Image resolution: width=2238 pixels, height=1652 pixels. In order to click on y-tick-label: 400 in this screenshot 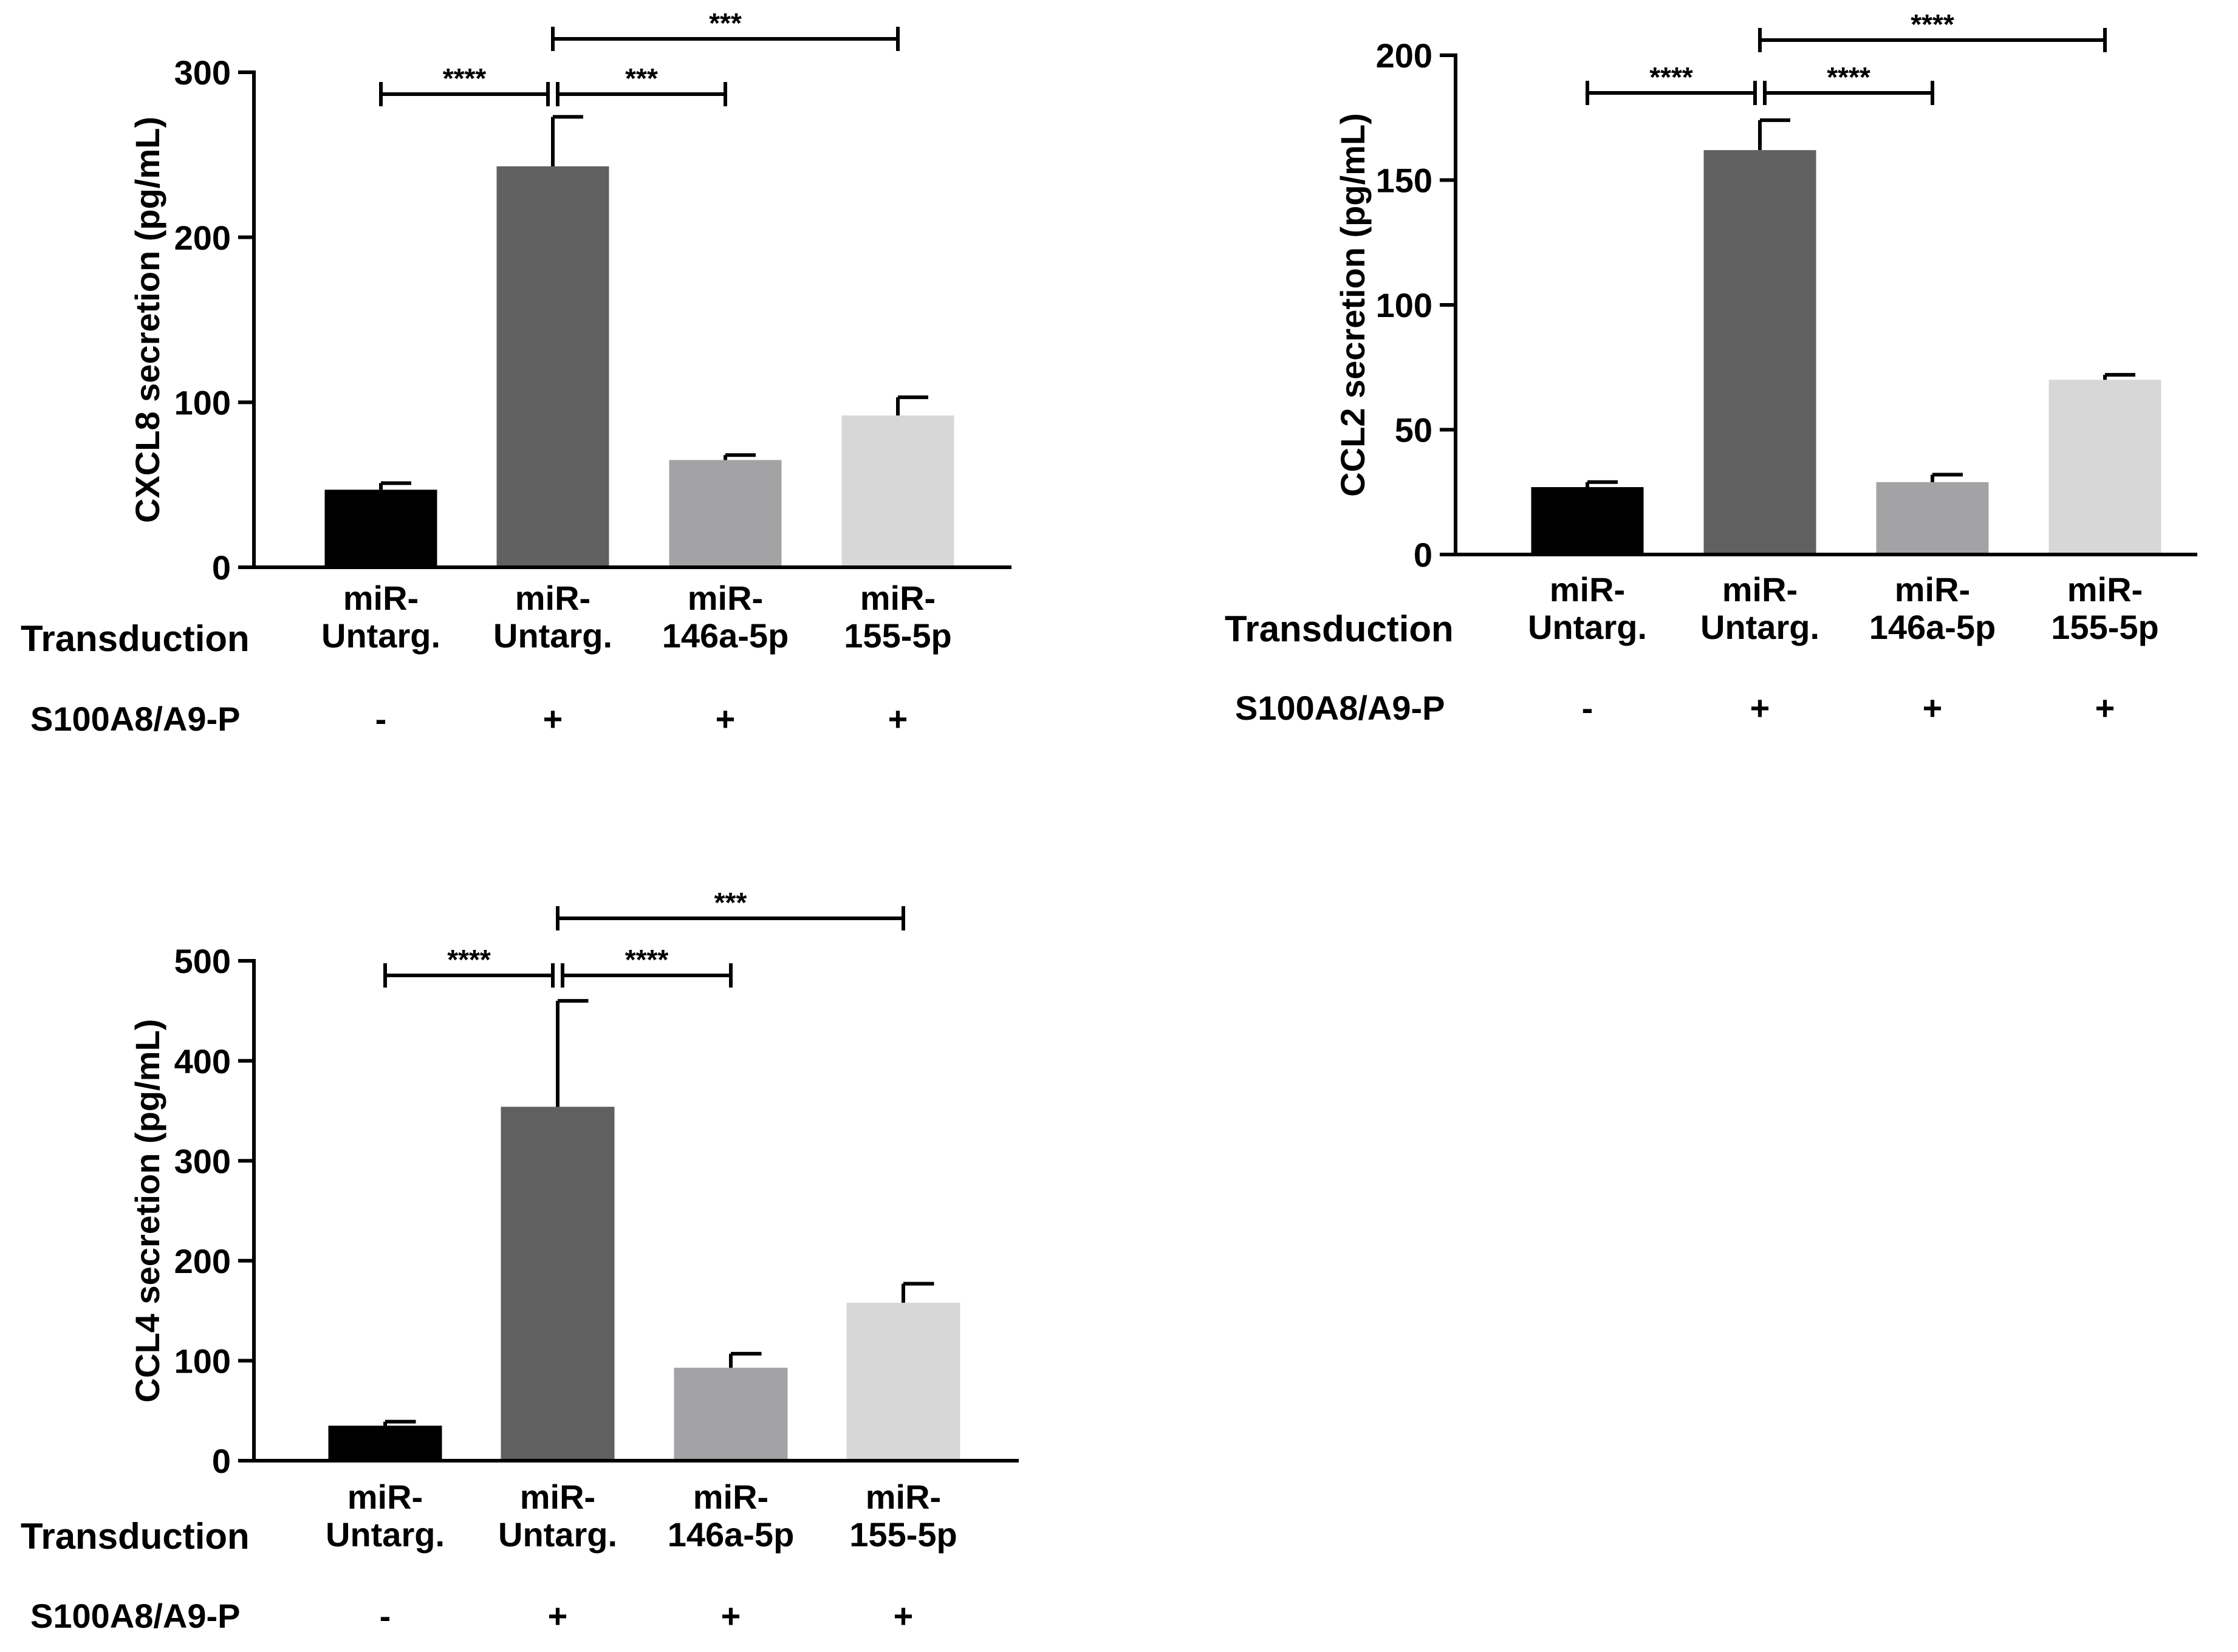, I will do `click(202, 1061)`.